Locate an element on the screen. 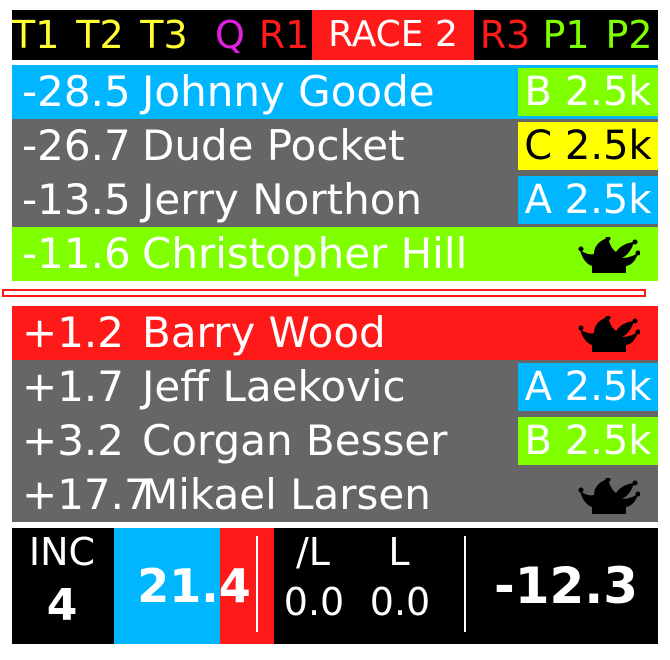 The width and height of the screenshot is (670, 660). slash-l-label: /L is located at coordinates (313, 552).